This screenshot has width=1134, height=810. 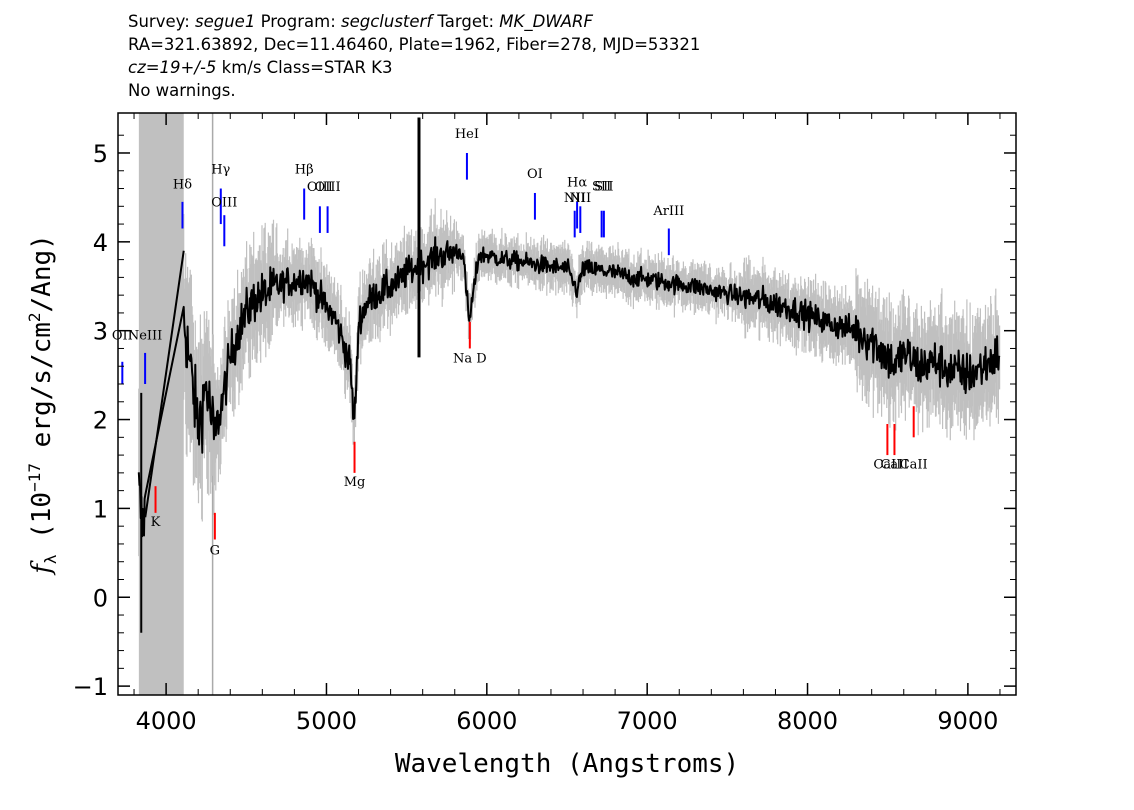 I want to click on x-tick-label: 8000, so click(x=807, y=721).